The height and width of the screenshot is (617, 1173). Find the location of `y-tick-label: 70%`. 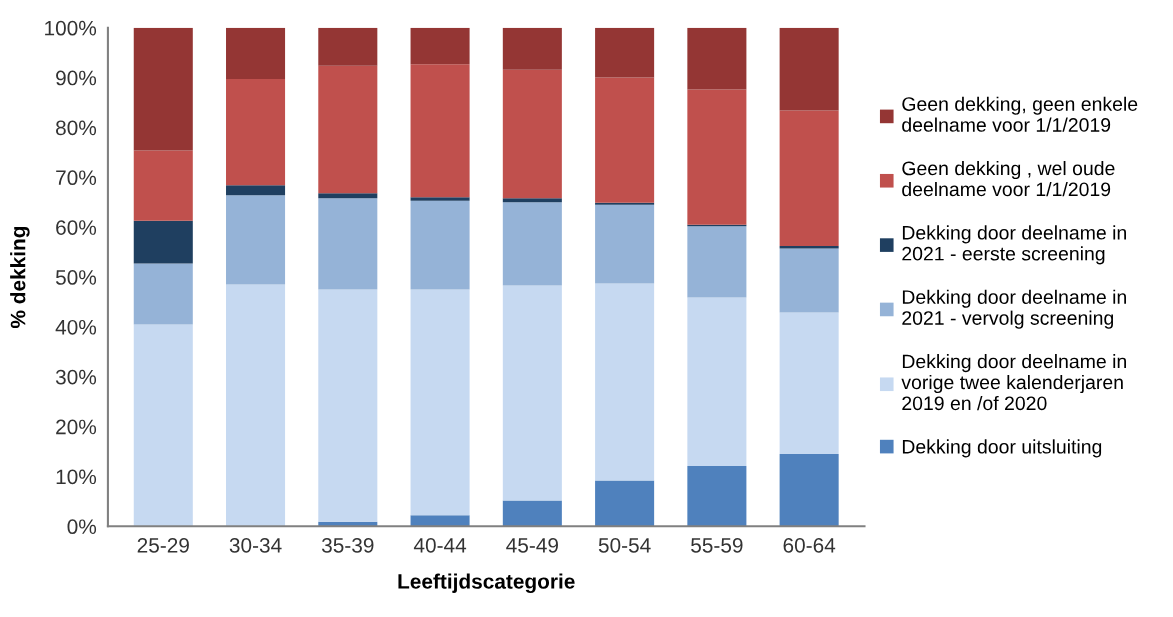

y-tick-label: 70% is located at coordinates (76, 178).